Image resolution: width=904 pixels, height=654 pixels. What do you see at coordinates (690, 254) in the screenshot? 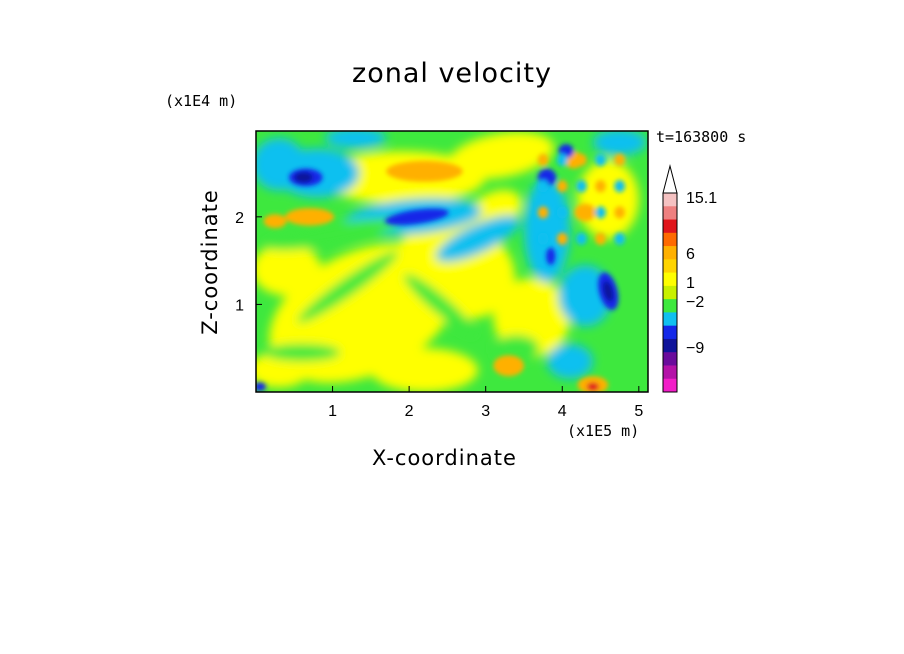
I see `colorbar-label: 6` at bounding box center [690, 254].